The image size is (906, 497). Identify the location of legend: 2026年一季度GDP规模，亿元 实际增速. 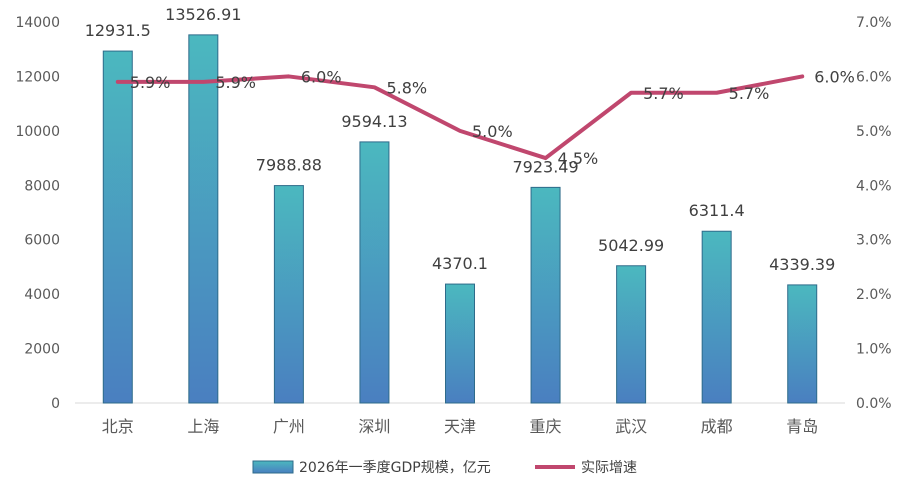
(444, 468).